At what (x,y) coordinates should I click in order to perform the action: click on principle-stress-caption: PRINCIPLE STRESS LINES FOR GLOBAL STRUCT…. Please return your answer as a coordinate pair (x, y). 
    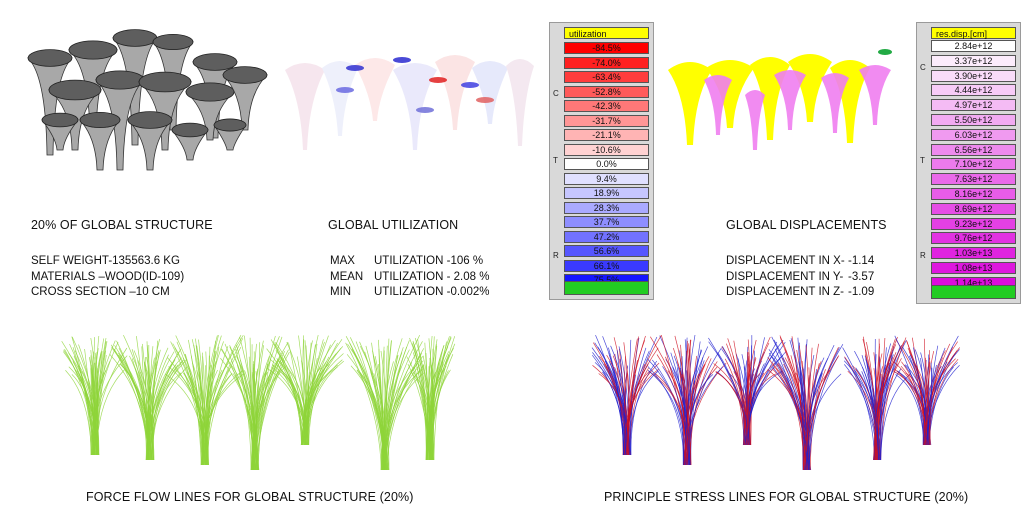
    Looking at the image, I should click on (786, 497).